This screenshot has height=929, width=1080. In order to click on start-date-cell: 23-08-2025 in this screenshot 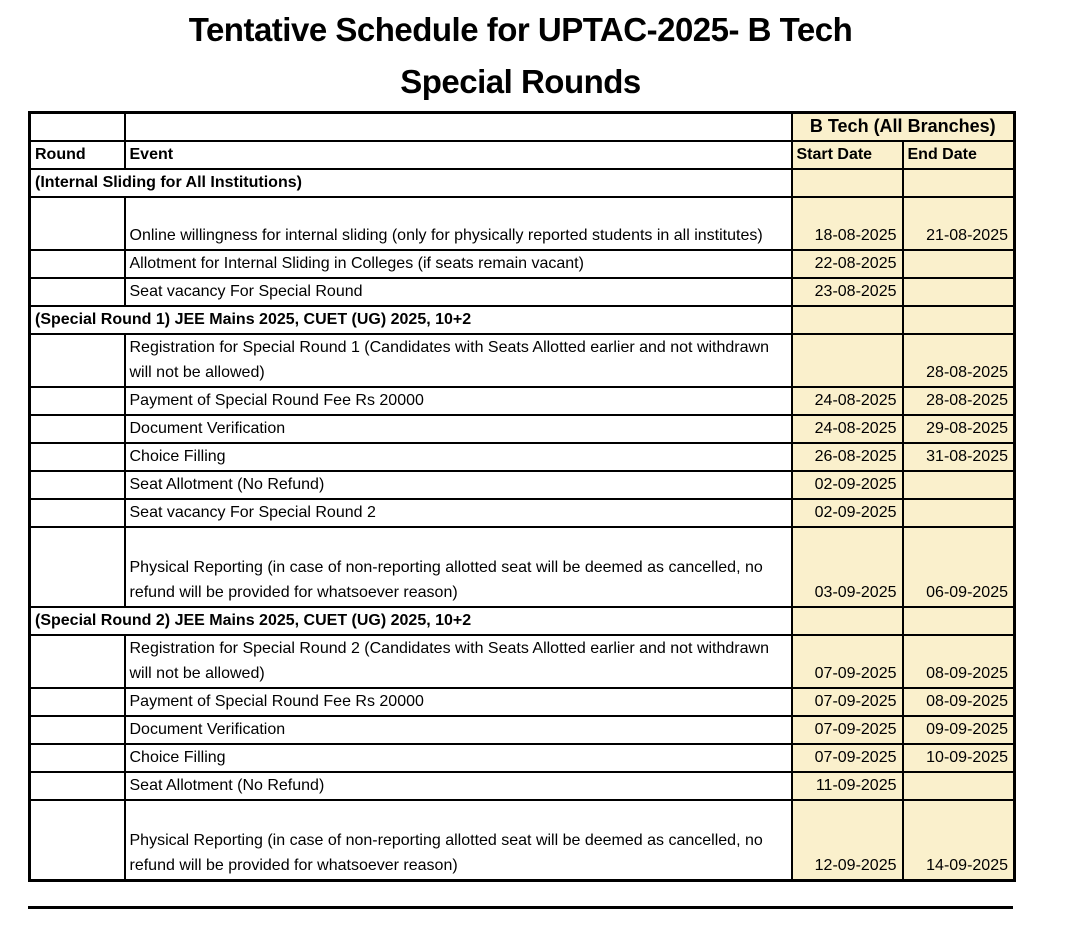, I will do `click(847, 292)`.